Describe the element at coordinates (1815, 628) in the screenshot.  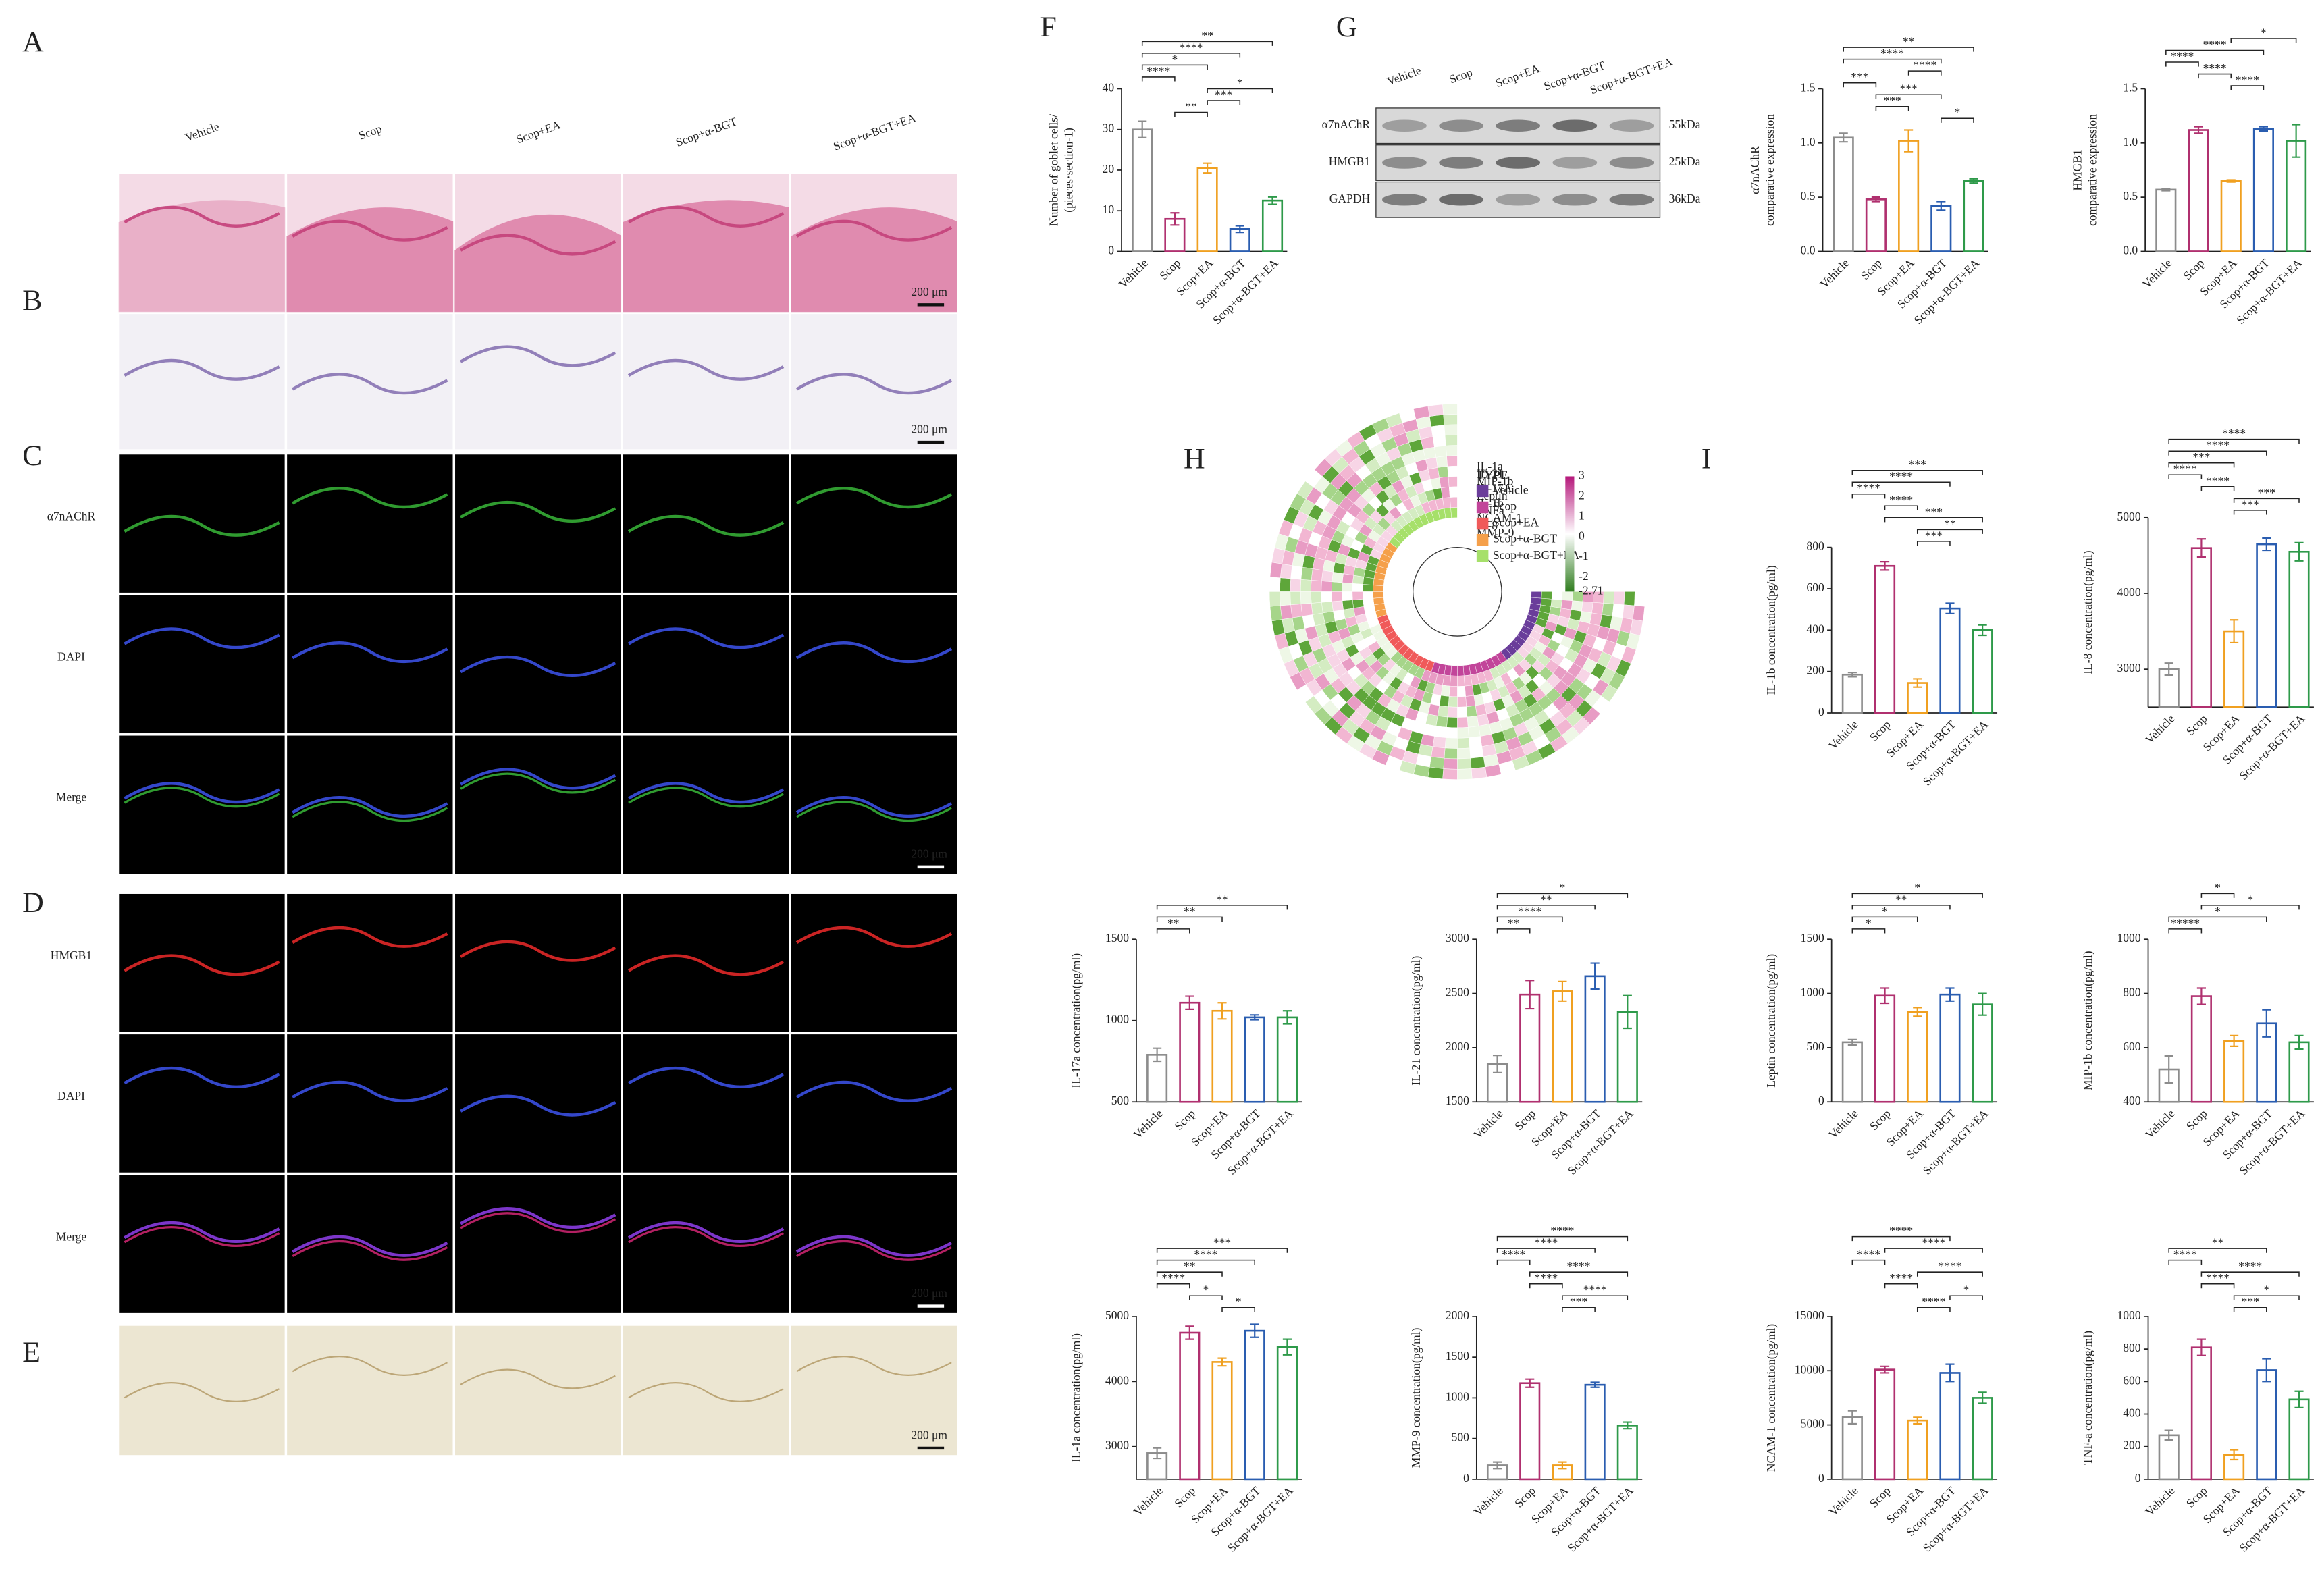
I see `y-tick-label: 400` at that location.